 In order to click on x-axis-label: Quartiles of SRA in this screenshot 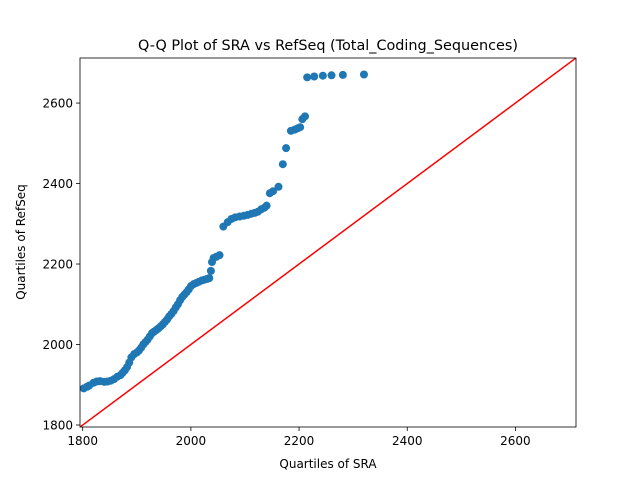, I will do `click(328, 464)`.